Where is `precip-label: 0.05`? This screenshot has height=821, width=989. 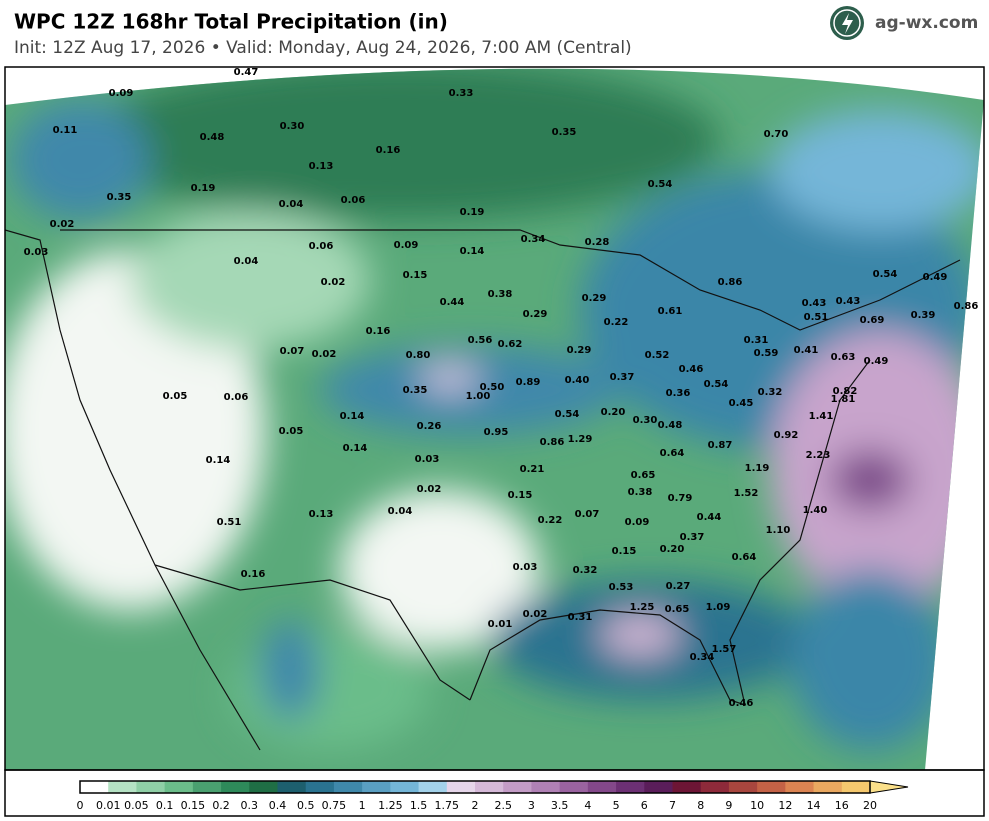
precip-label: 0.05 is located at coordinates (291, 431).